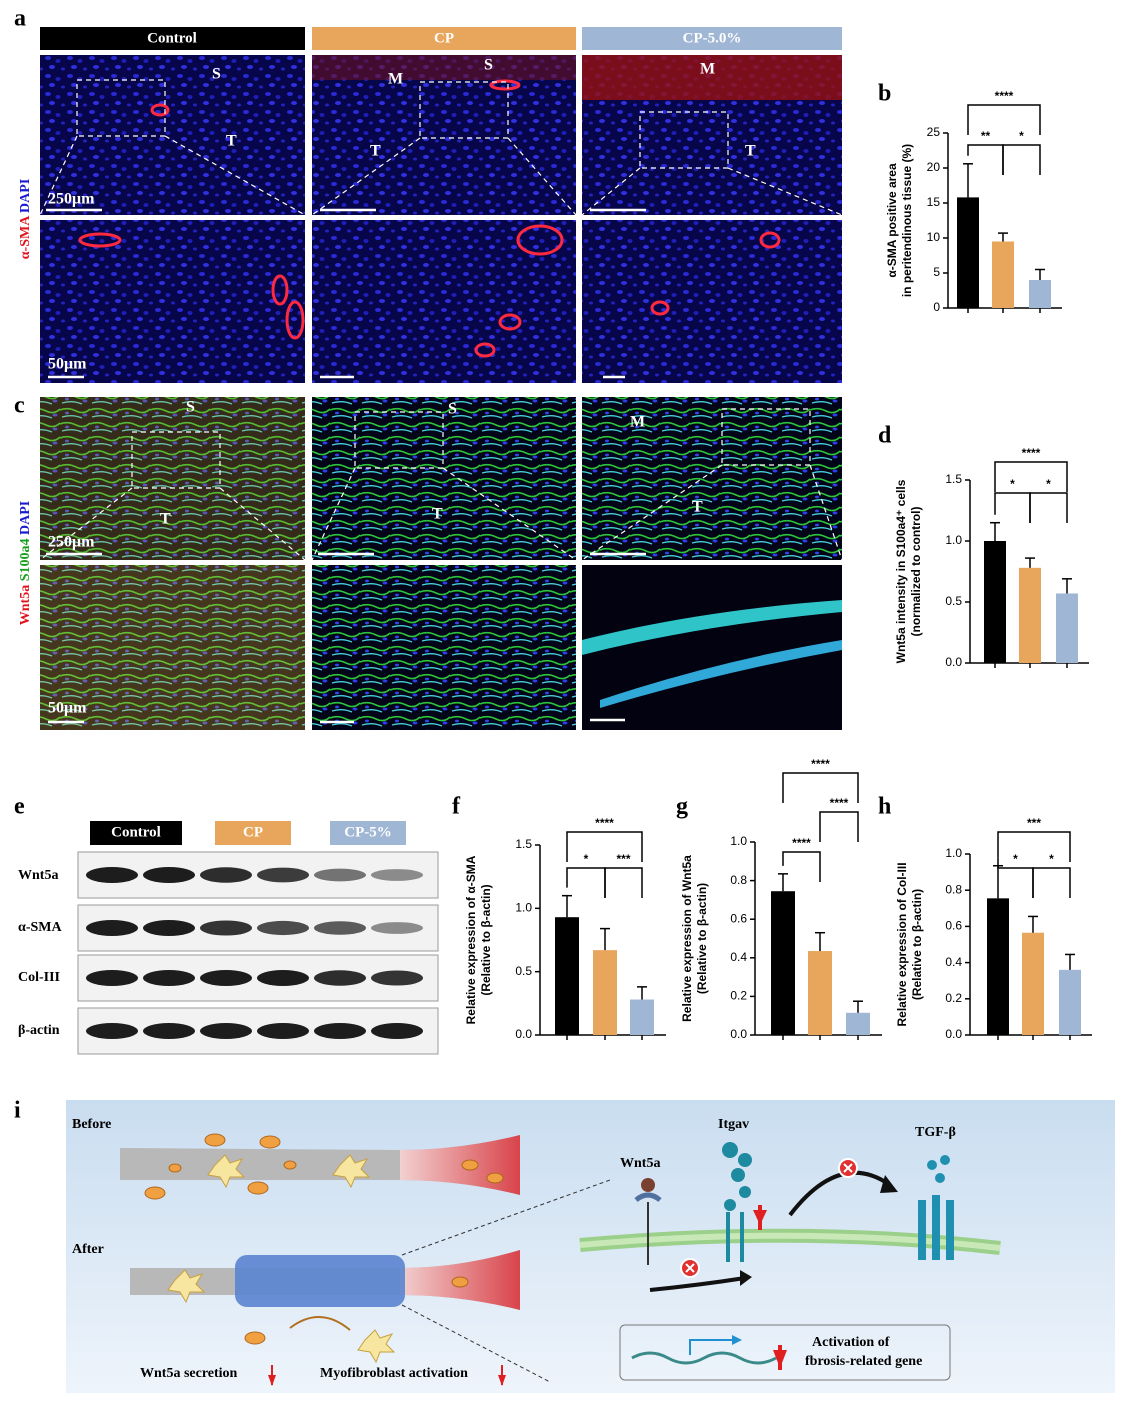  I want to click on y-tick-label: 1.5, so click(523, 844).